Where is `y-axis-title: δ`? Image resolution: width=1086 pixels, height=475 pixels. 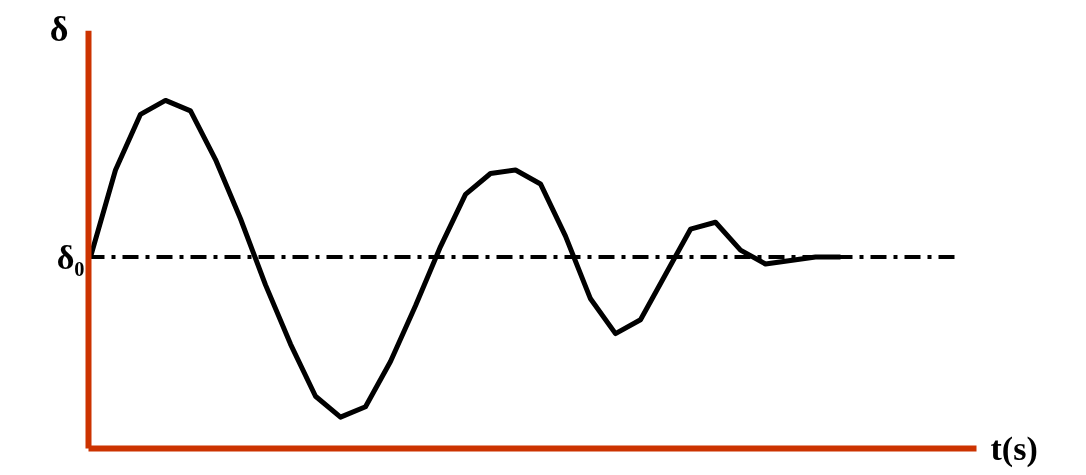
y-axis-title: δ is located at coordinates (59, 28).